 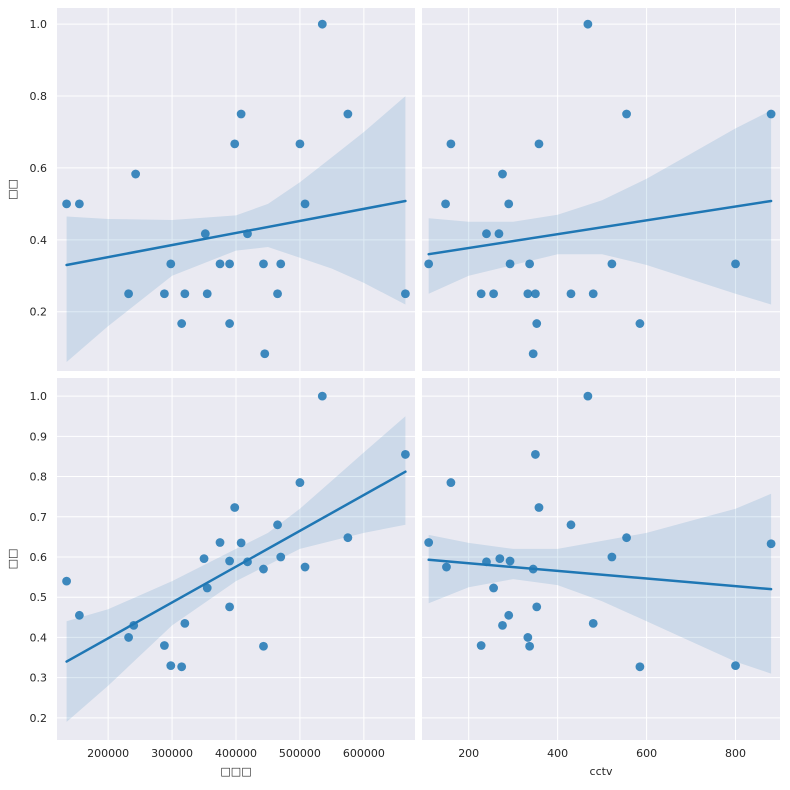 What do you see at coordinates (39, 436) in the screenshot?
I see `y-tick-label: 0.9` at bounding box center [39, 436].